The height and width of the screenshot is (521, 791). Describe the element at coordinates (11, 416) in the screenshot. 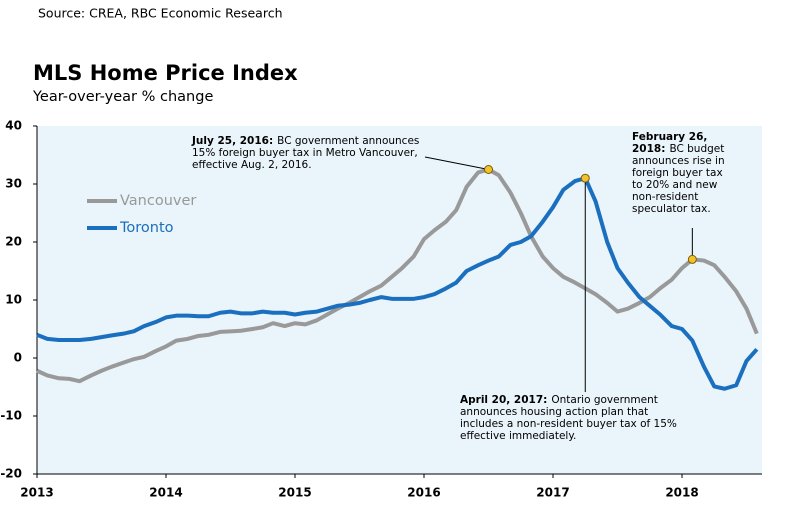

I see `y-tick-label: -10` at that location.